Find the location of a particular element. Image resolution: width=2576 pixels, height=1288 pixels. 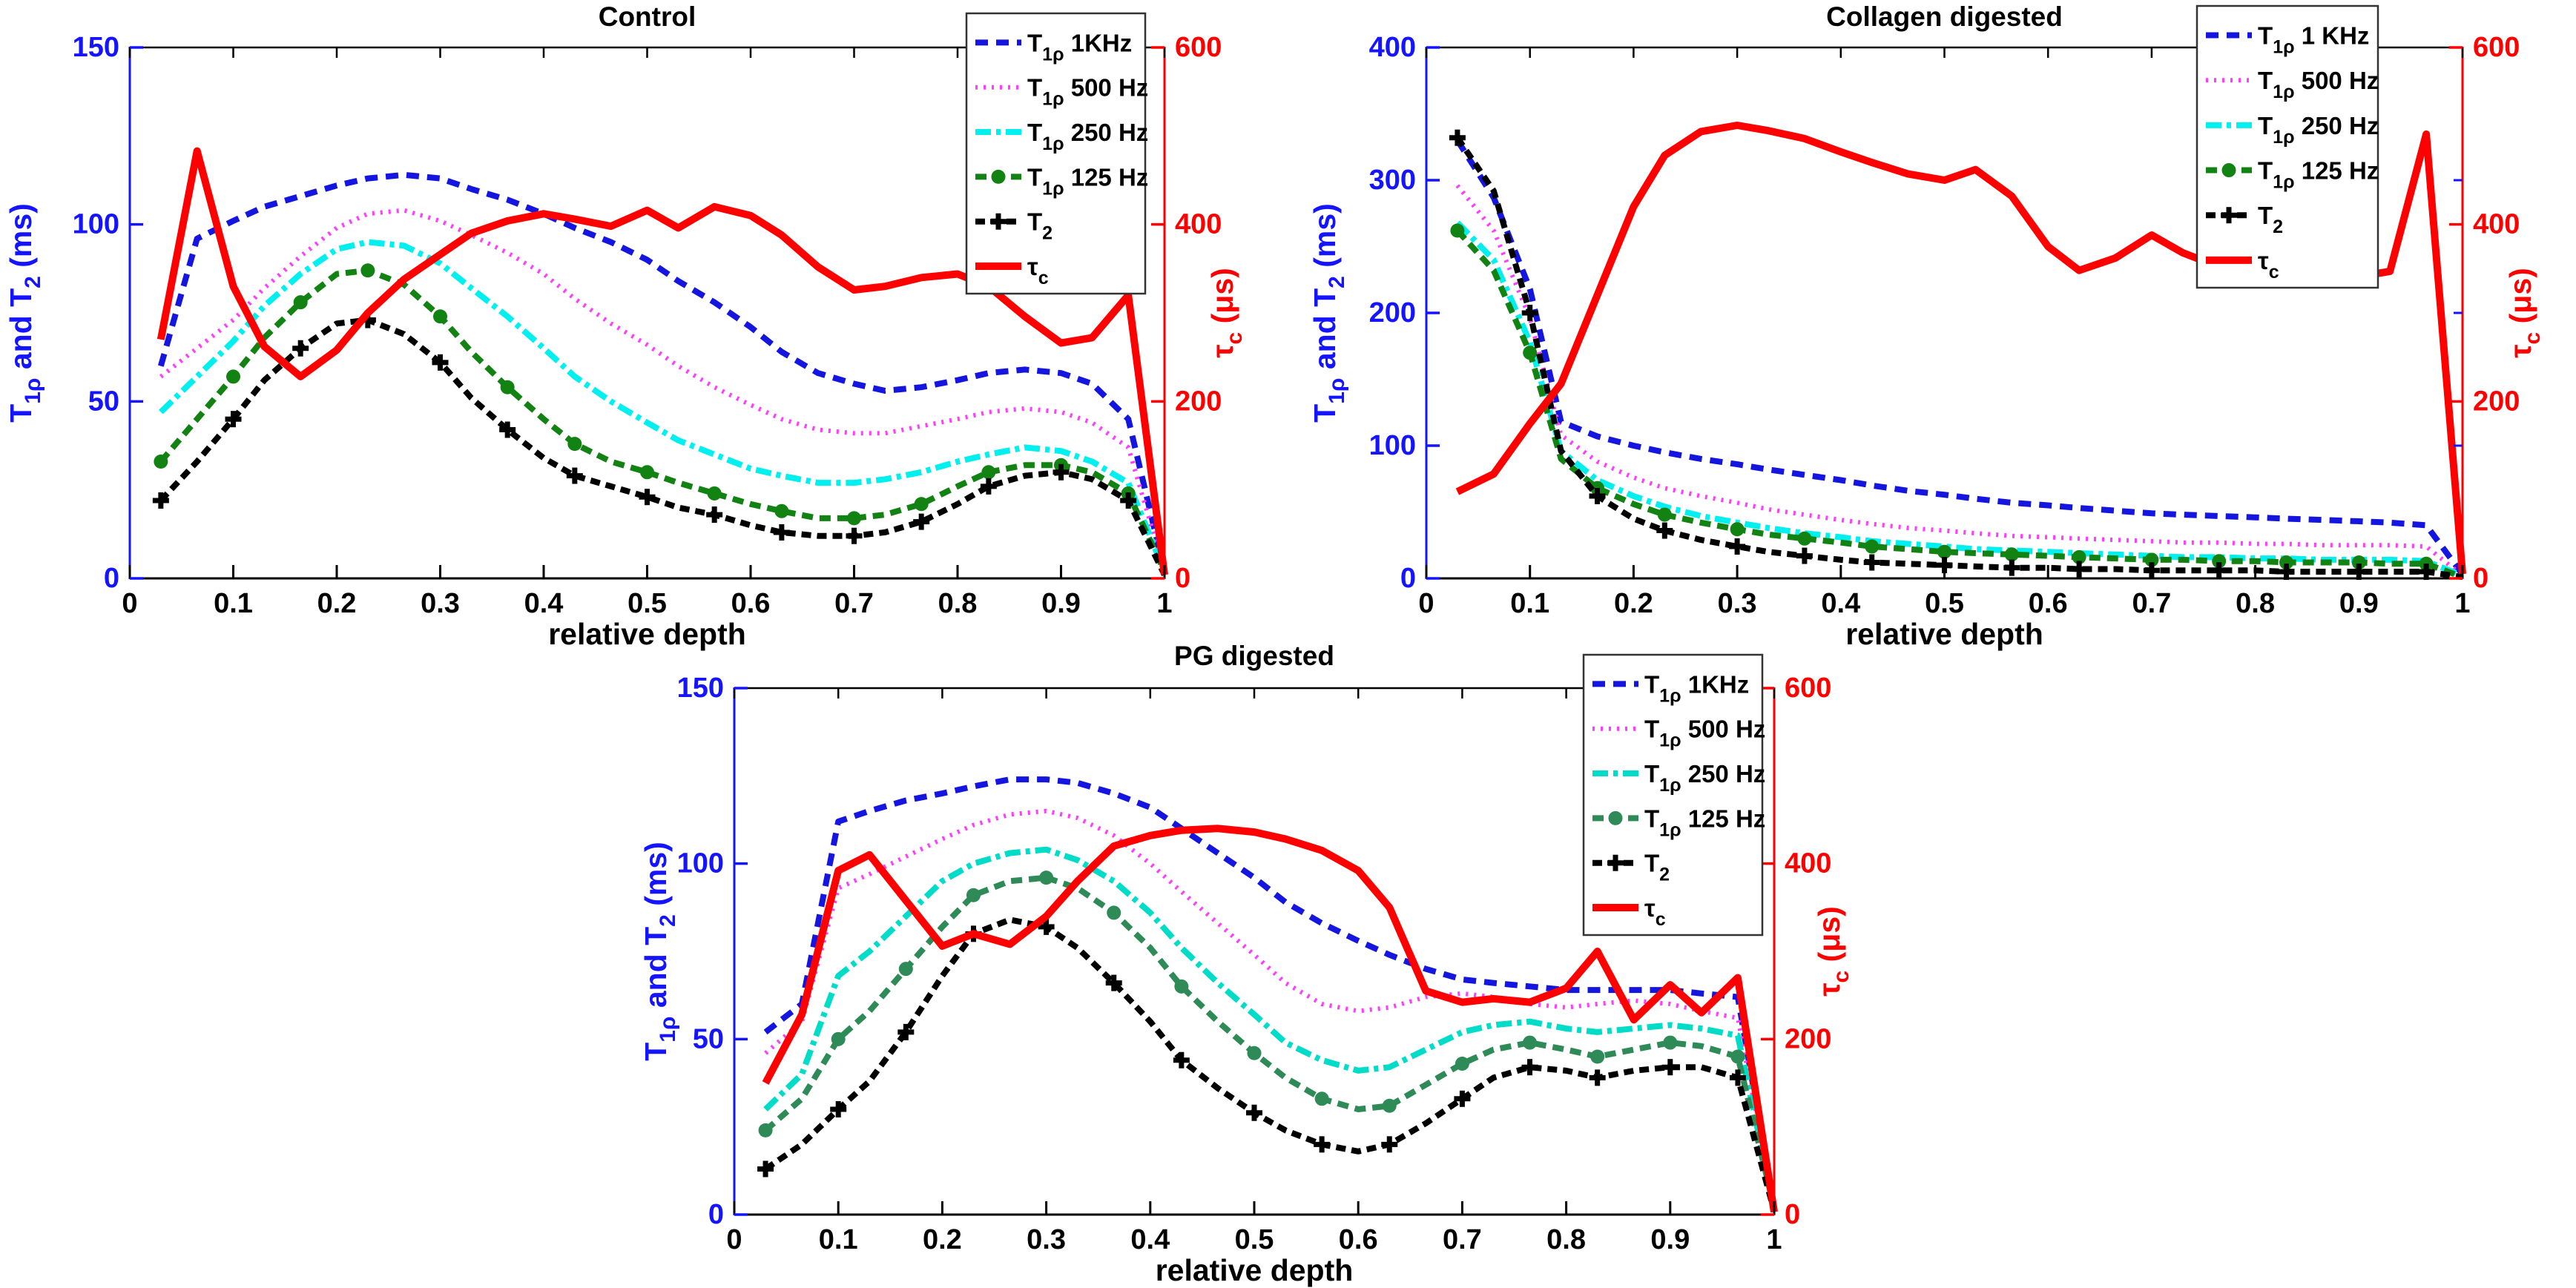

ylabel-right-collagen: τc (μs) is located at coordinates (2524, 313).